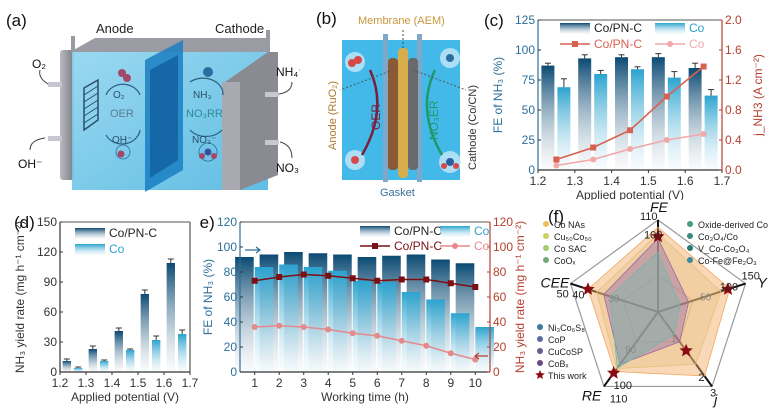  Describe the element at coordinates (403, 113) in the screenshot. I see `membrane-aem` at that location.